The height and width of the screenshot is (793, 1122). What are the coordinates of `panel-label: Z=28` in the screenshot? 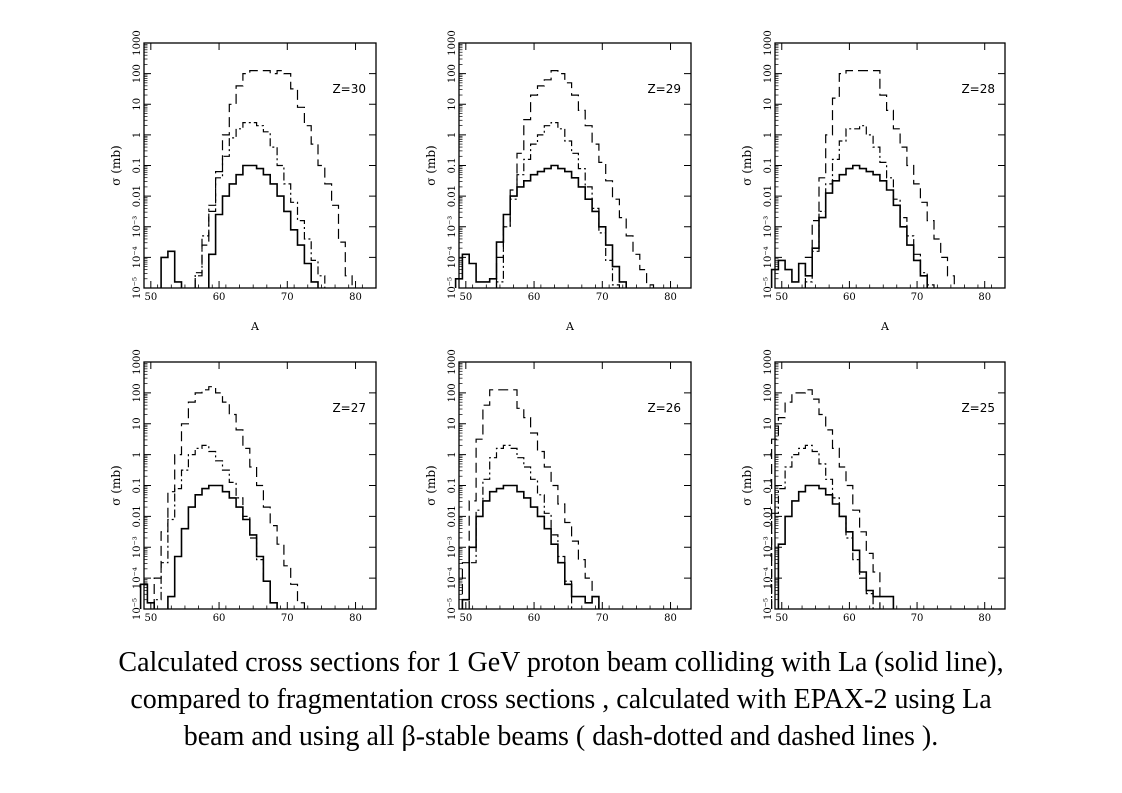 It's located at (978, 89).